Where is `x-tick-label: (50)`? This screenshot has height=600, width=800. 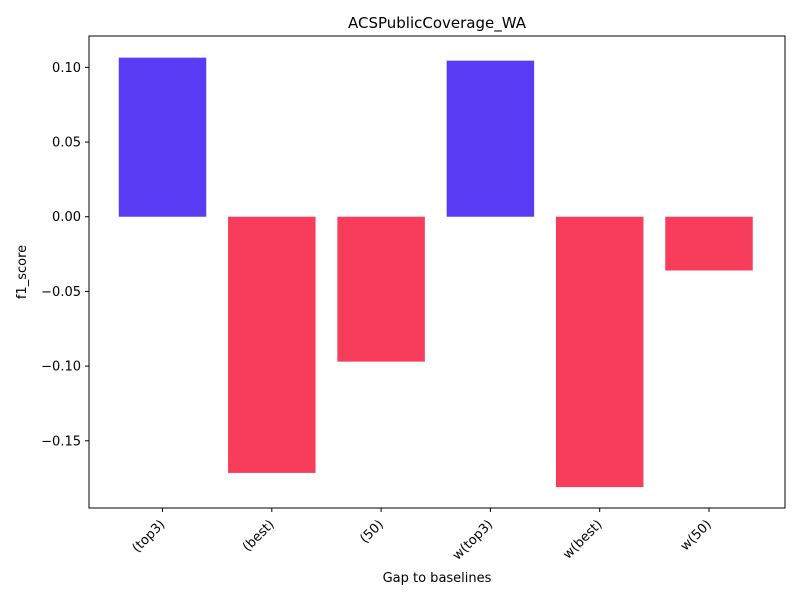
x-tick-label: (50) is located at coordinates (371, 531).